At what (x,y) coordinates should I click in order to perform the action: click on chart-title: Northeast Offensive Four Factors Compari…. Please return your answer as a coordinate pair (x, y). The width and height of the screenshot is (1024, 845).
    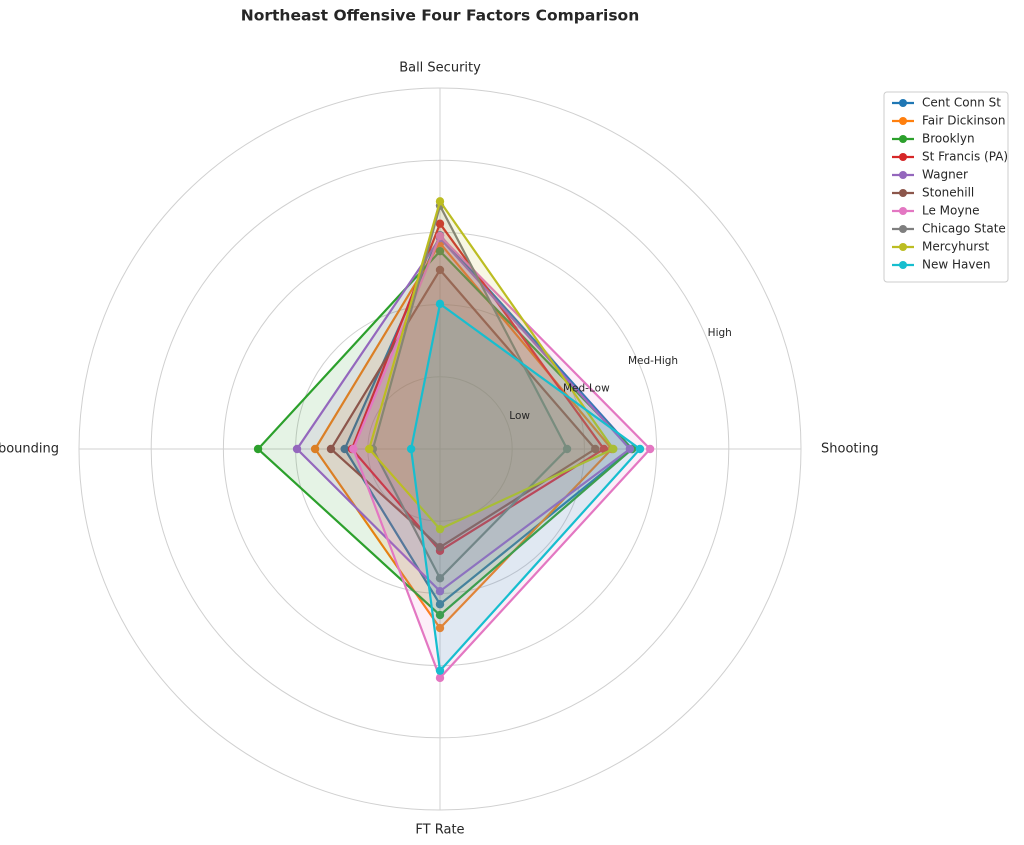
    Looking at the image, I should click on (440, 16).